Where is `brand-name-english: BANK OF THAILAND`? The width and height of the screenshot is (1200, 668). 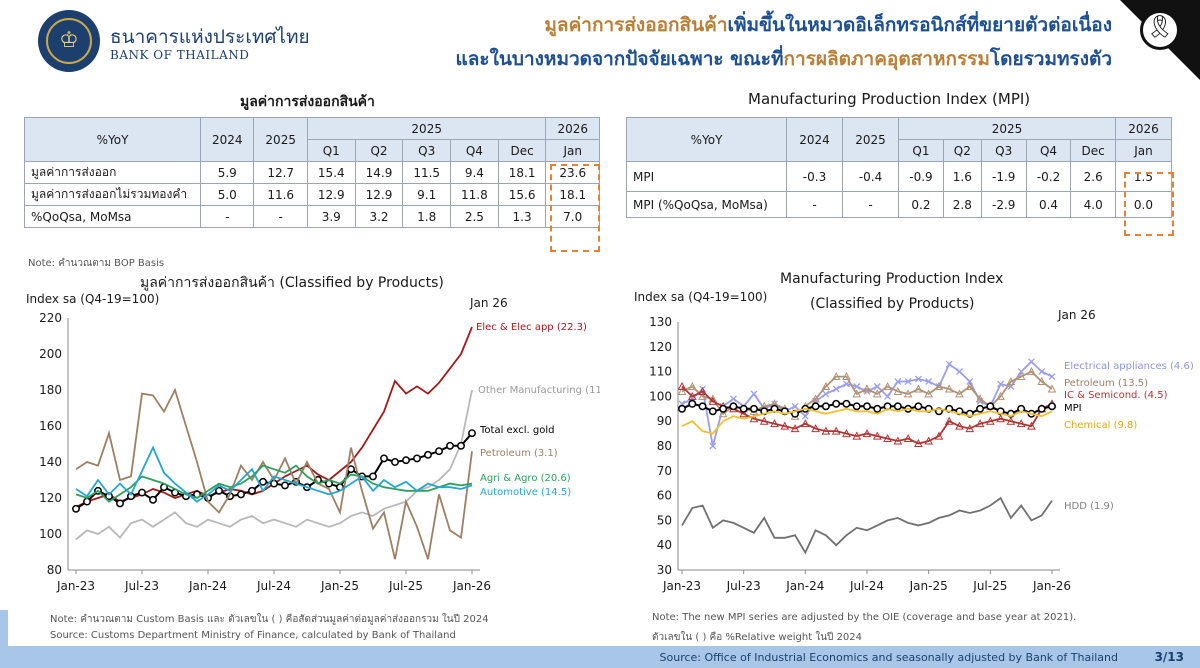 brand-name-english: BANK OF THAILAND is located at coordinates (180, 55).